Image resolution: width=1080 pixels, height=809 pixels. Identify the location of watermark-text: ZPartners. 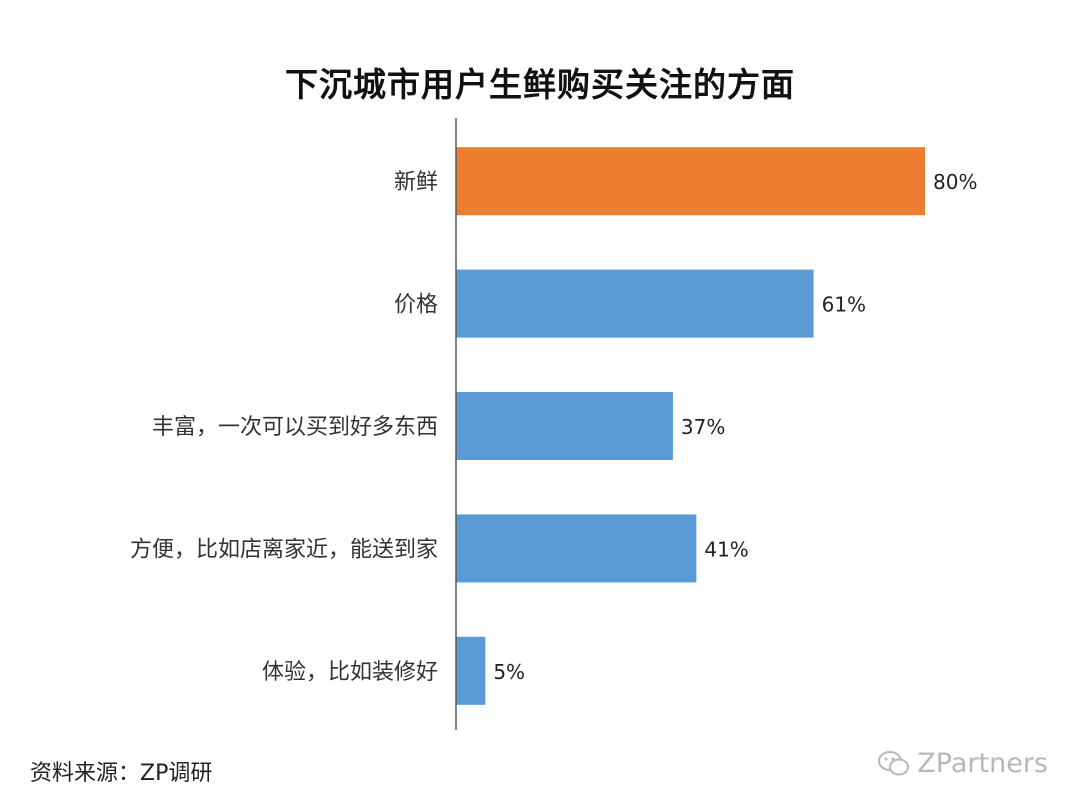
(982, 763).